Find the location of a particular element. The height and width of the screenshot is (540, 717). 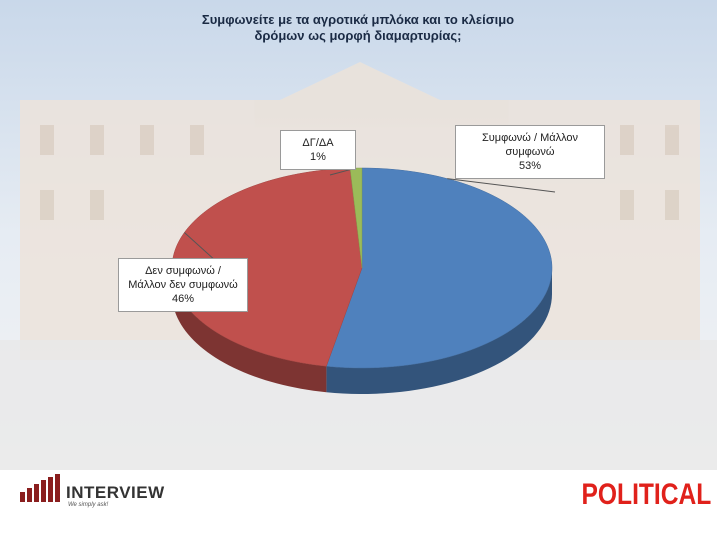

value-label: 1% is located at coordinates (318, 157).